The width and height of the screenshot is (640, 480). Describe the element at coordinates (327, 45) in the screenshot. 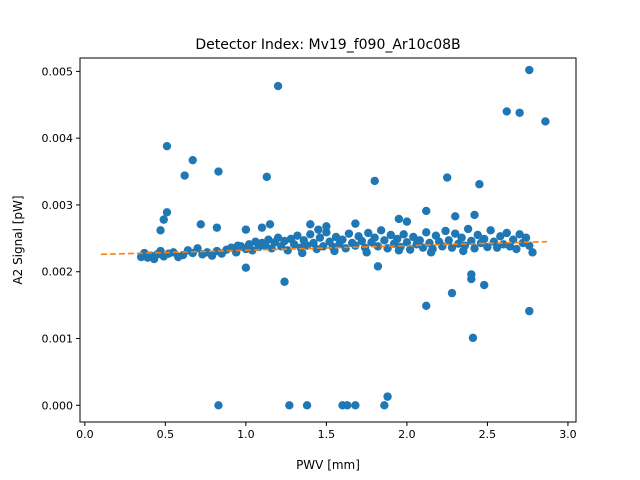

I see `chart-title: Detector Index: Mv19_f090_Ar10c08B` at that location.